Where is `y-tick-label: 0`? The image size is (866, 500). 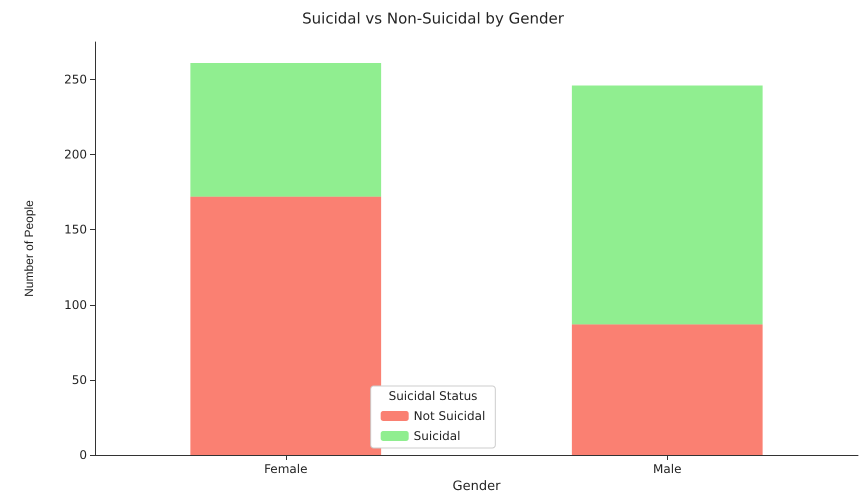 y-tick-label: 0 is located at coordinates (83, 455).